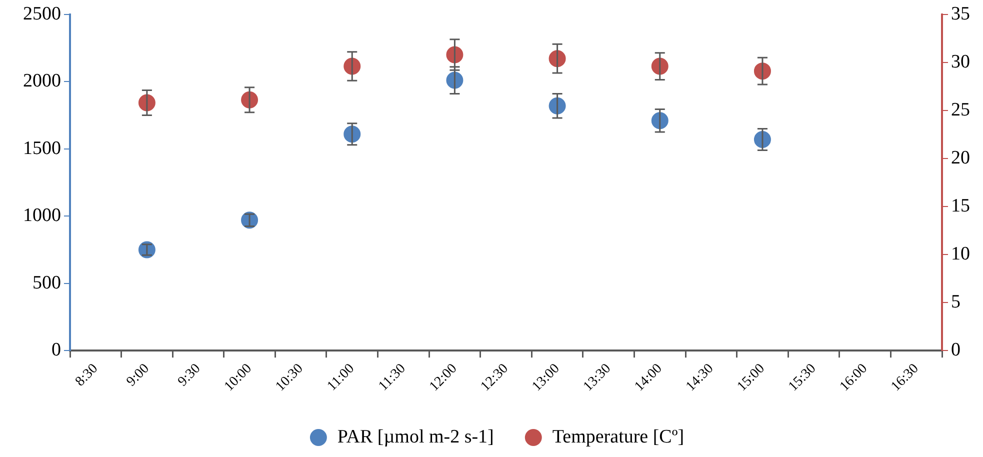 This screenshot has width=983, height=457. I want to click on y2-tick-label: 10, so click(960, 254).